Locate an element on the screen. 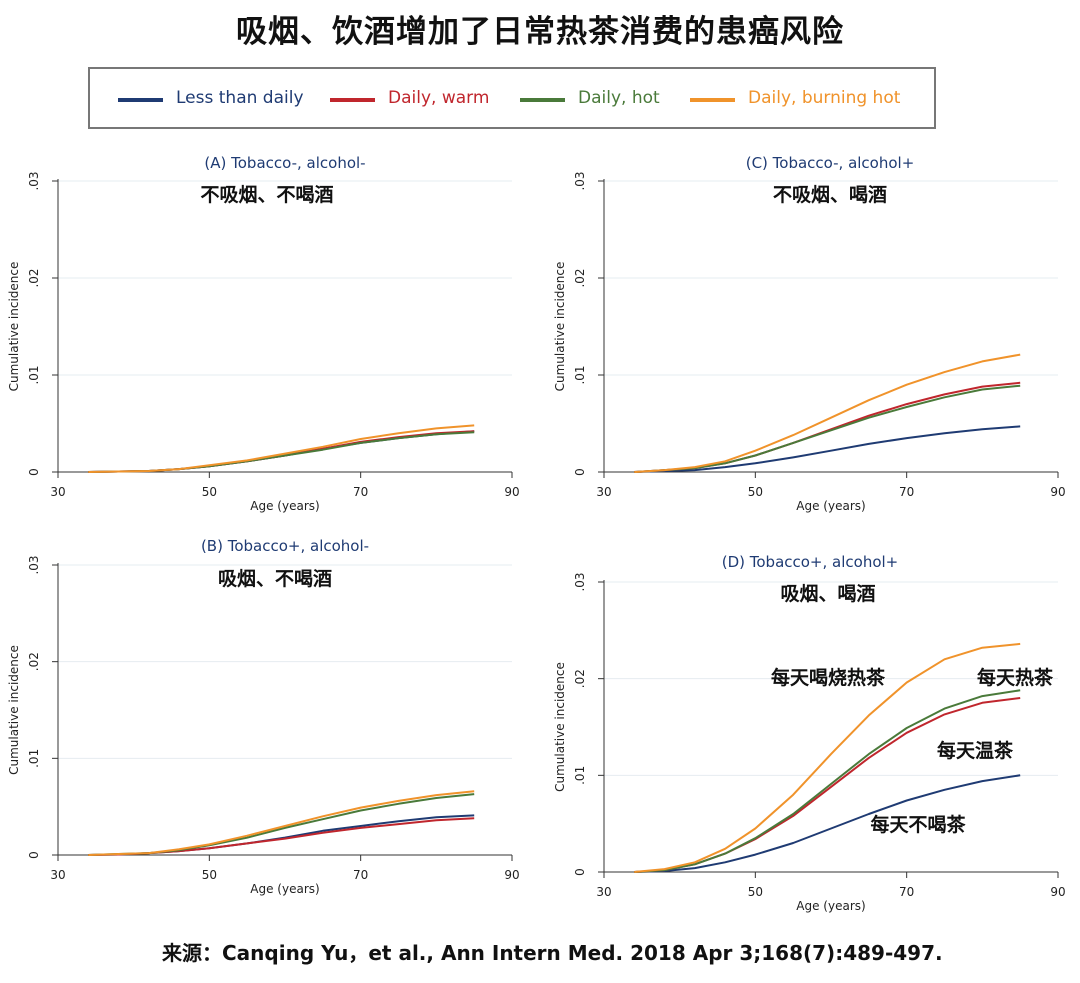 The width and height of the screenshot is (1080, 983). legend-swatch-daily-hot is located at coordinates (542, 100).